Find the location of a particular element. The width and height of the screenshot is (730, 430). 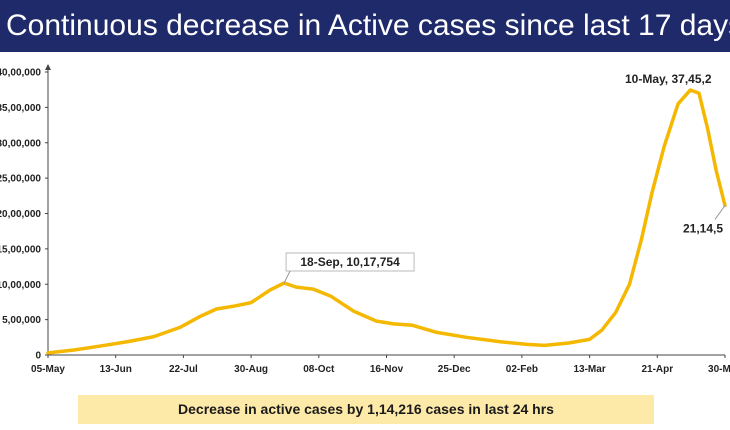

y-tick-label: 35,00,000 is located at coordinates (20, 108).